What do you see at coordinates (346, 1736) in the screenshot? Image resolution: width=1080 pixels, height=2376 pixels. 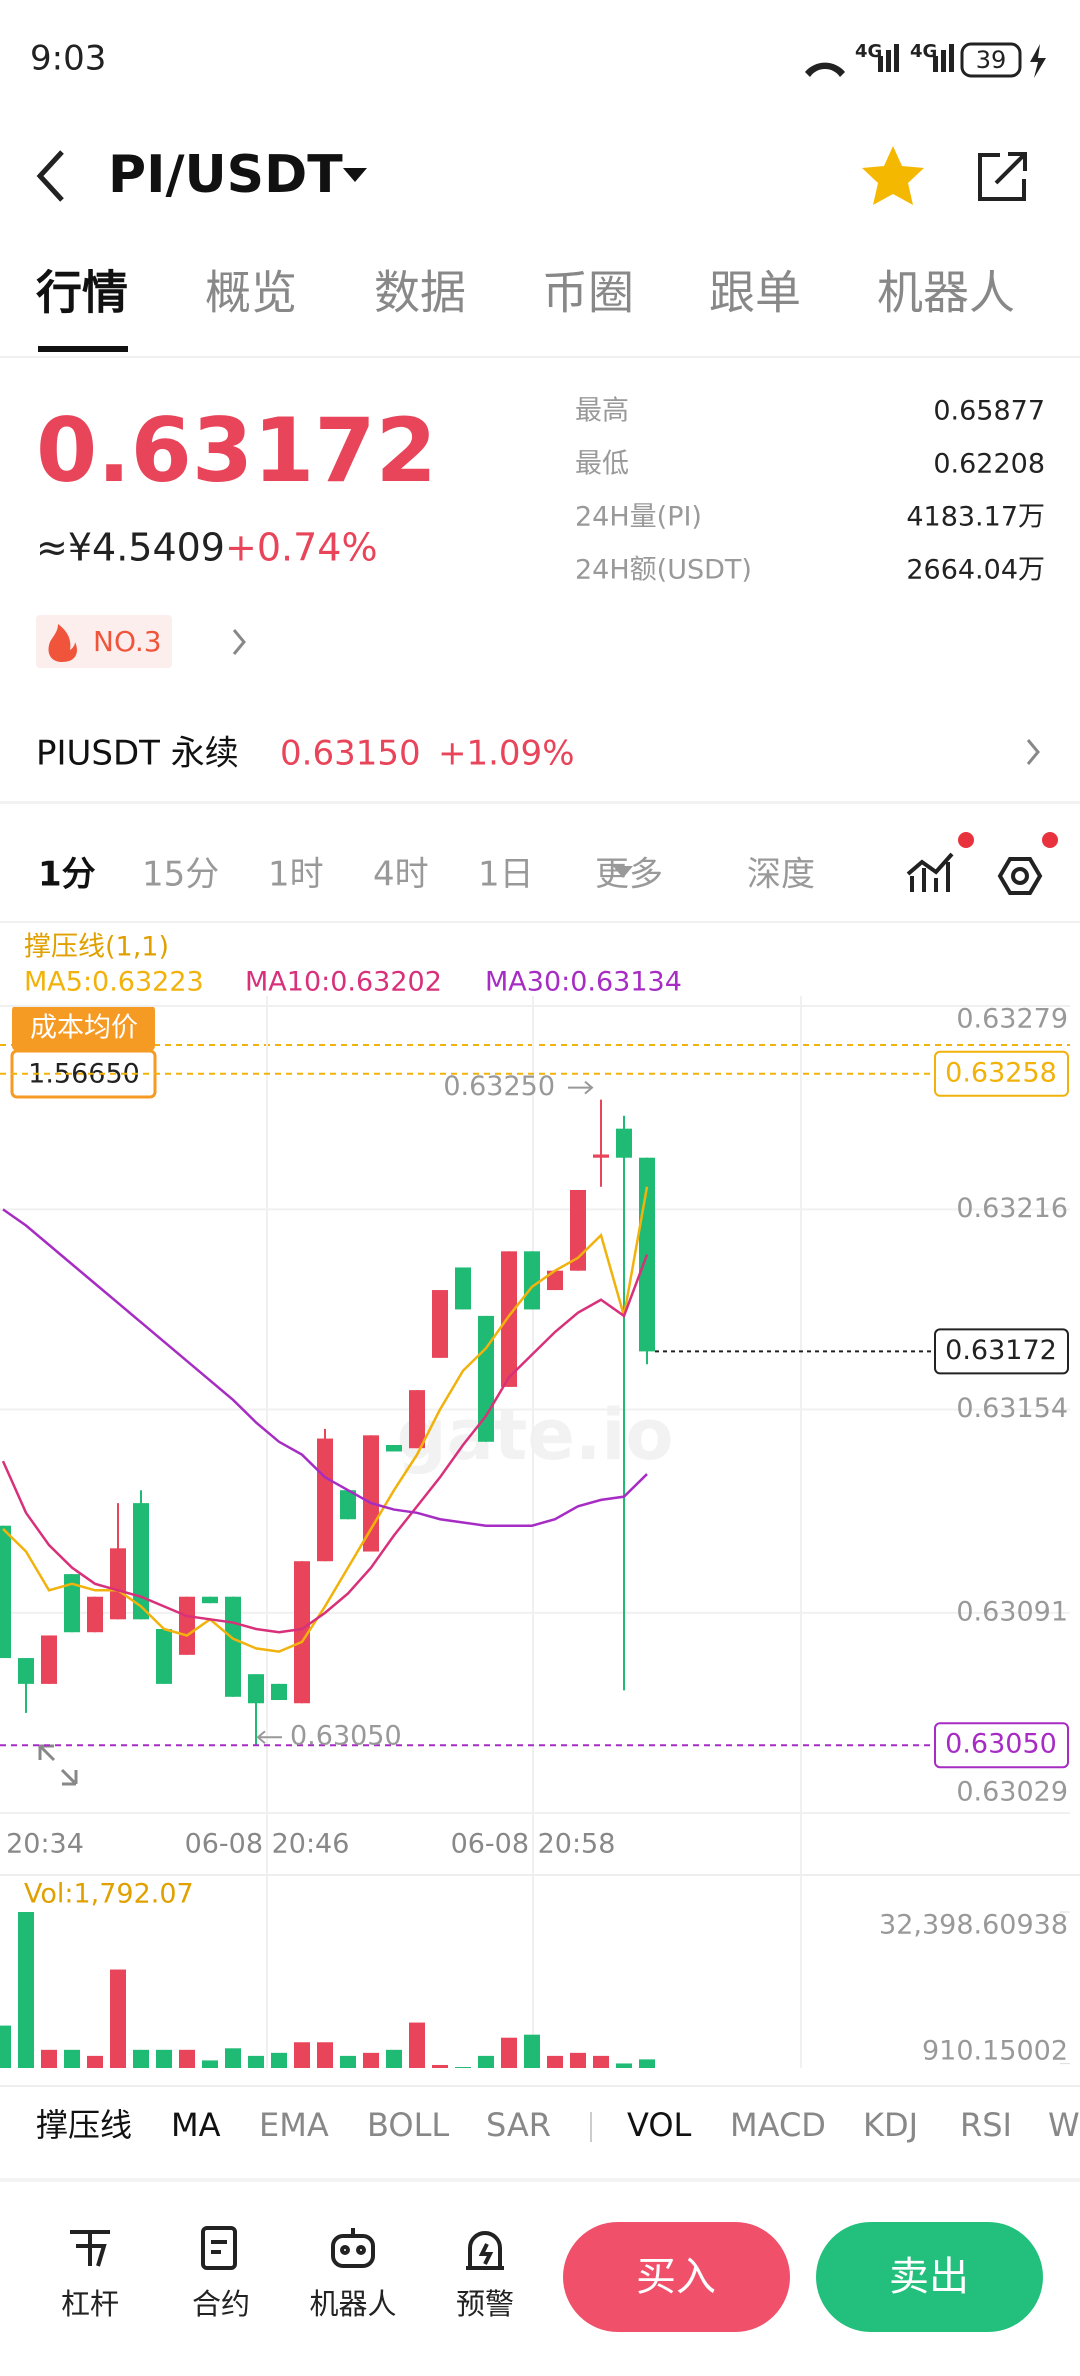 I see `low-label: 0.63050` at bounding box center [346, 1736].